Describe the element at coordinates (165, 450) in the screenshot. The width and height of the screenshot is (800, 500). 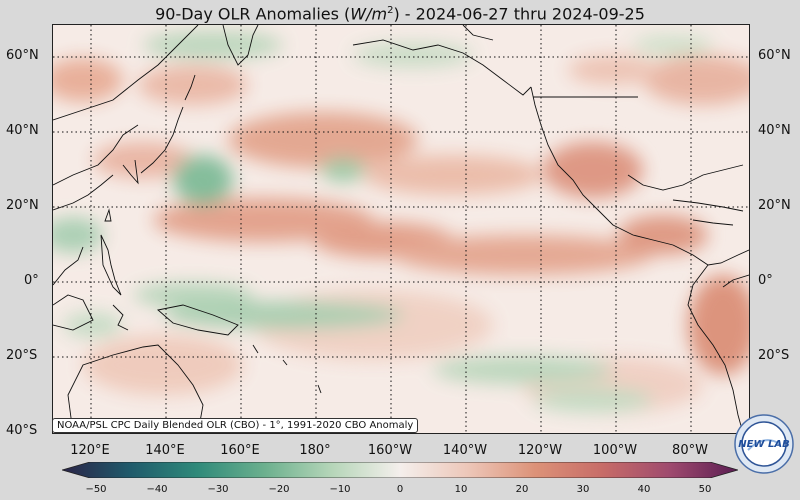
I see `lon-label-140e: 140°E` at that location.